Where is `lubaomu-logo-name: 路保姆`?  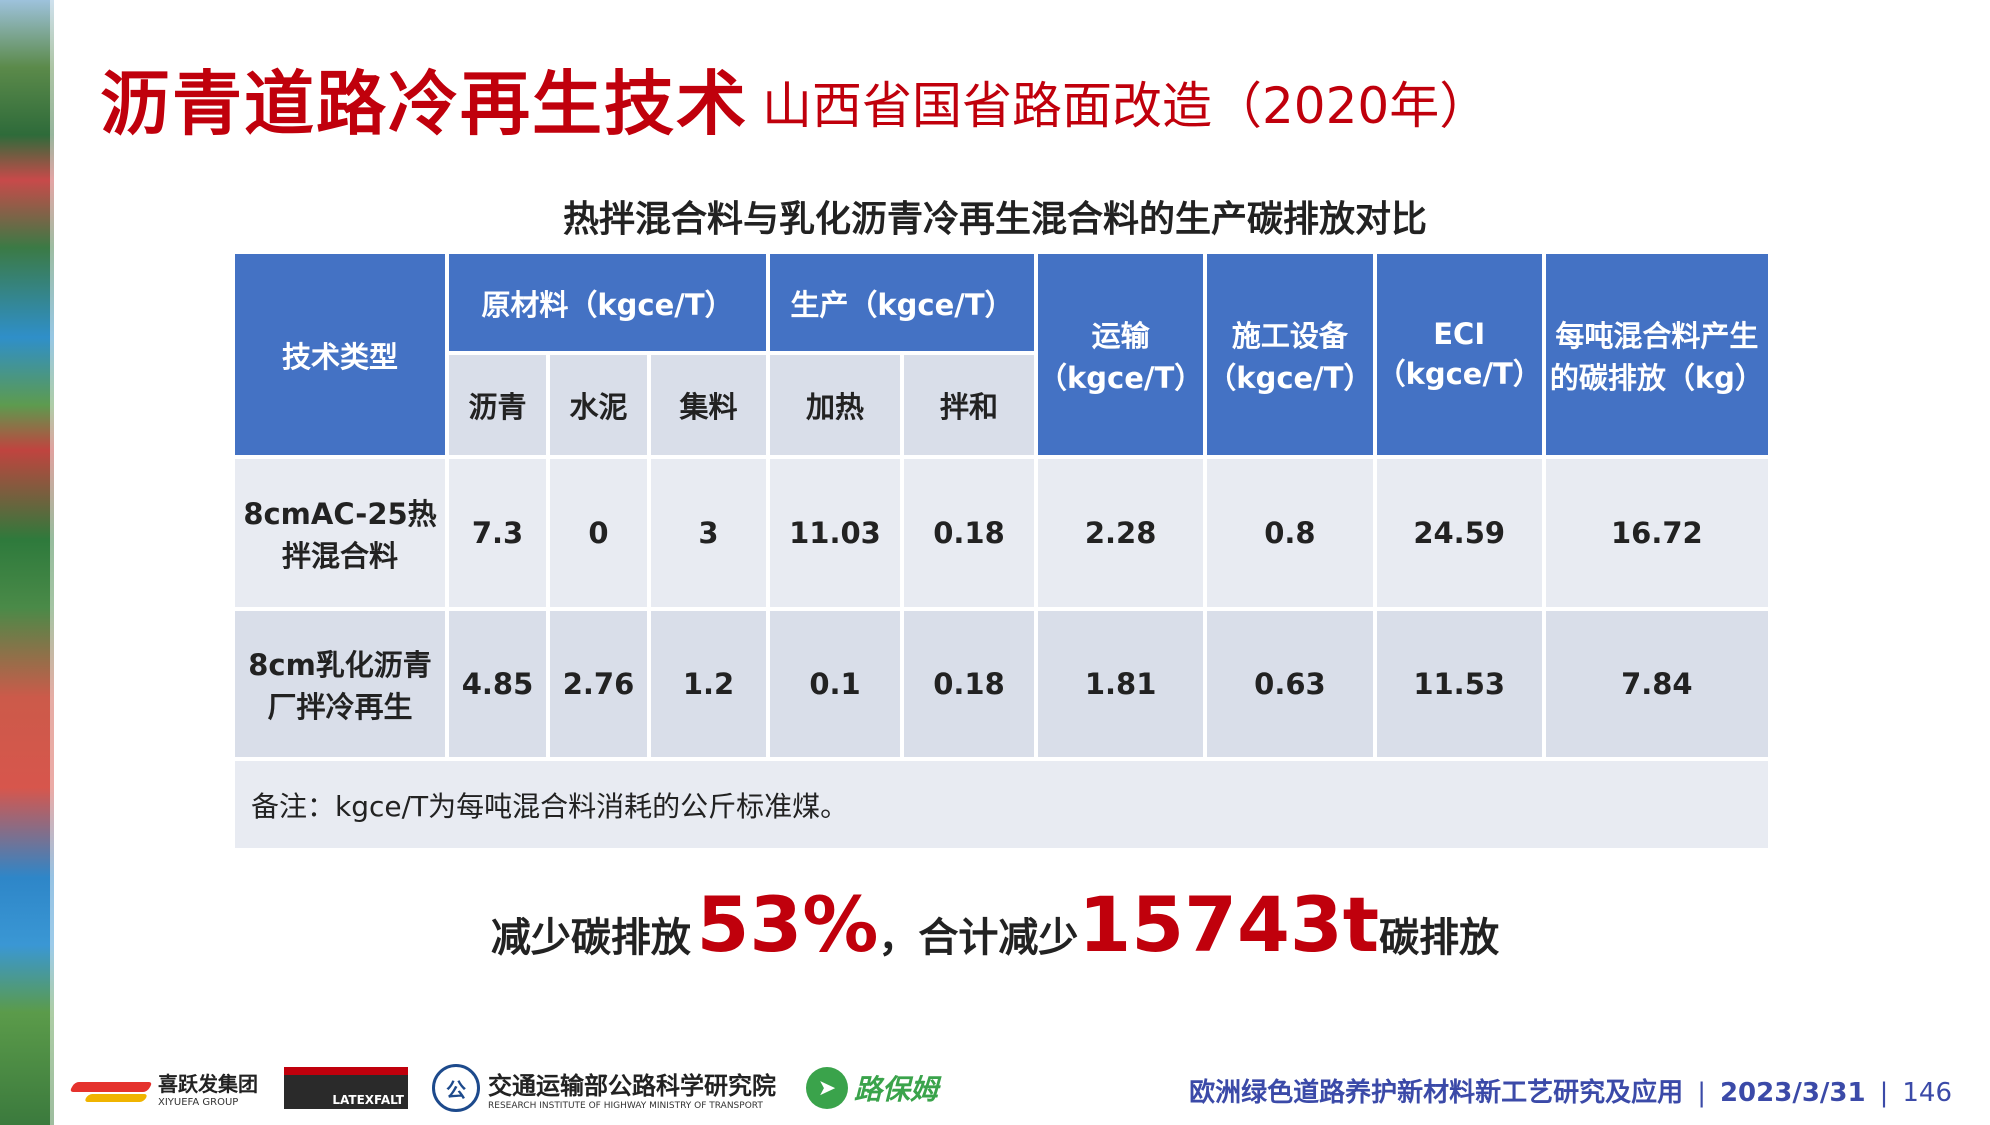
lubaomu-logo-name: 路保姆 is located at coordinates (896, 1089).